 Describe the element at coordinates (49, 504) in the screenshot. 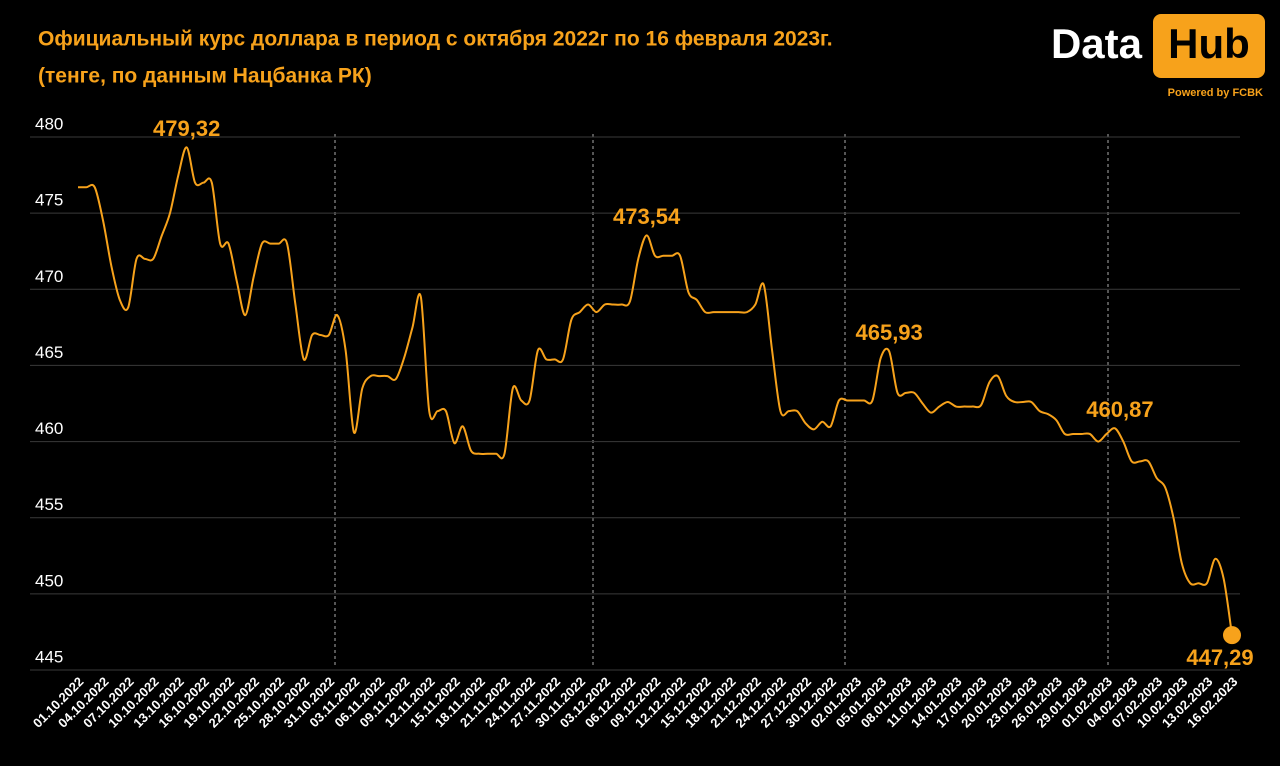

I see `y-tick-label: 455` at that location.